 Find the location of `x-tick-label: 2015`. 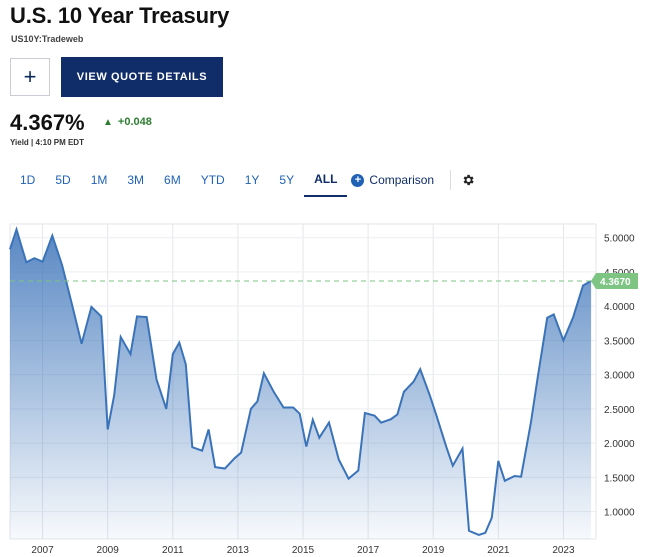

x-tick-label: 2015 is located at coordinates (303, 550).